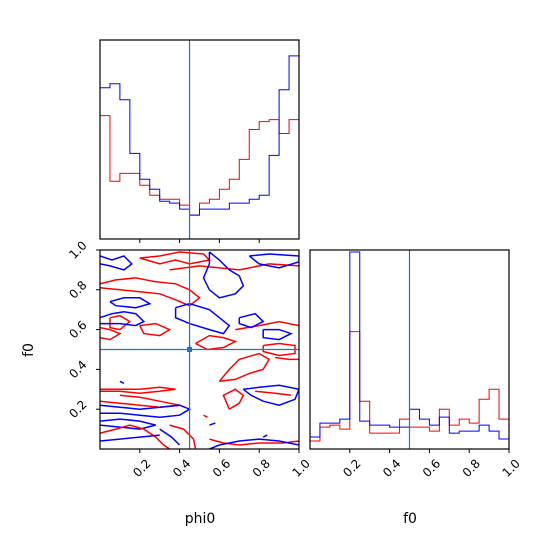 This screenshot has height=550, width=550. Describe the element at coordinates (261, 467) in the screenshot. I see `x-phi0-tick-label-3: 0.8` at that location.